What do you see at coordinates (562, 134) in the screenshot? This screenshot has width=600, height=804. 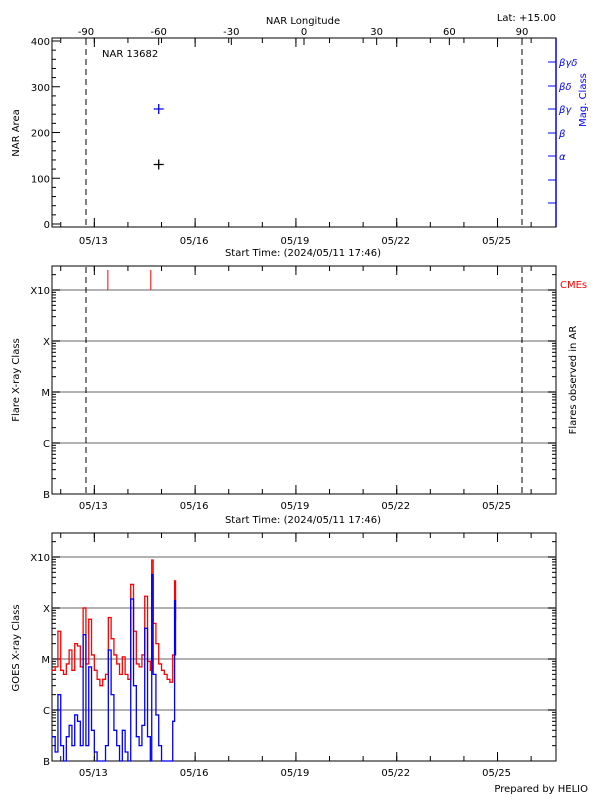 I see `mag-class-label: β` at bounding box center [562, 134].